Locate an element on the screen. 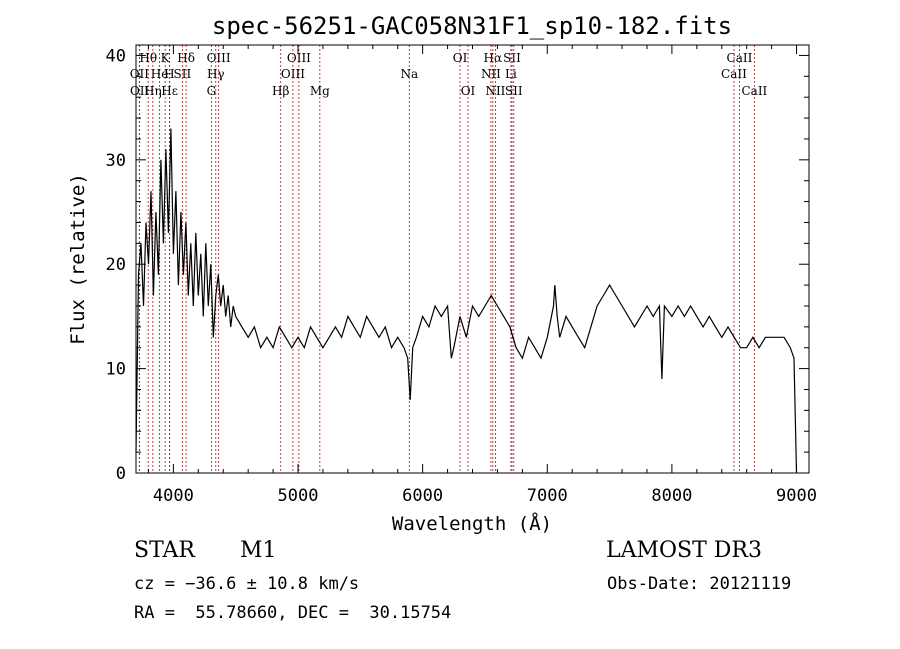 The image size is (900, 649). line-marker-label: Hγ is located at coordinates (216, 74).